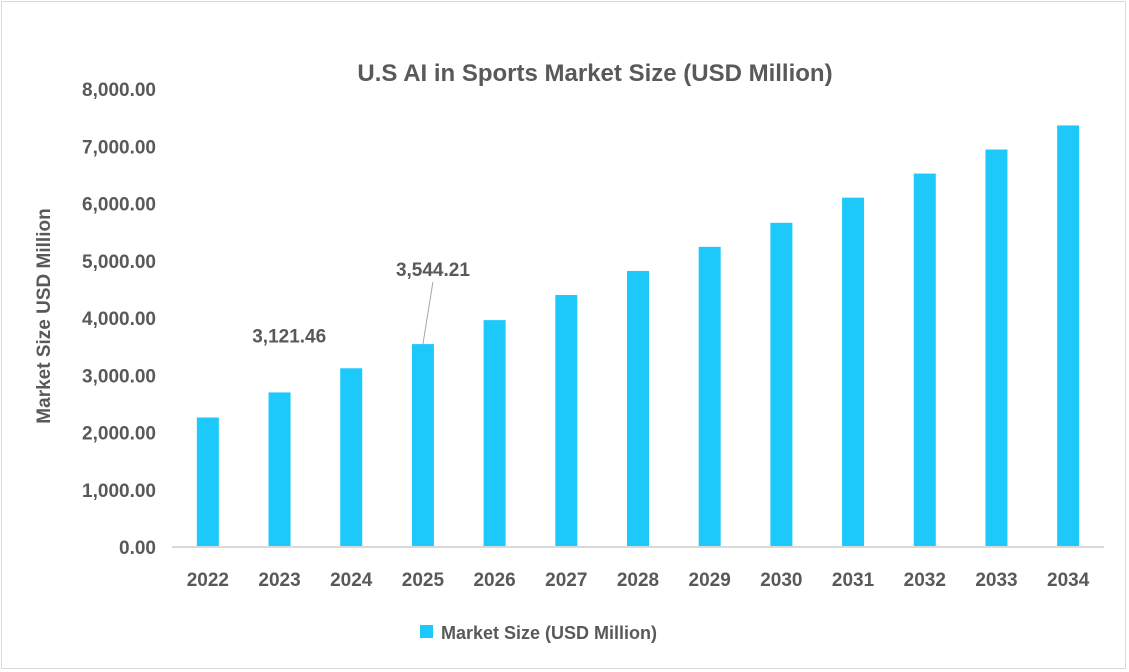 Image resolution: width=1129 pixels, height=672 pixels. What do you see at coordinates (996, 580) in the screenshot?
I see `x-tick-label: 2033` at bounding box center [996, 580].